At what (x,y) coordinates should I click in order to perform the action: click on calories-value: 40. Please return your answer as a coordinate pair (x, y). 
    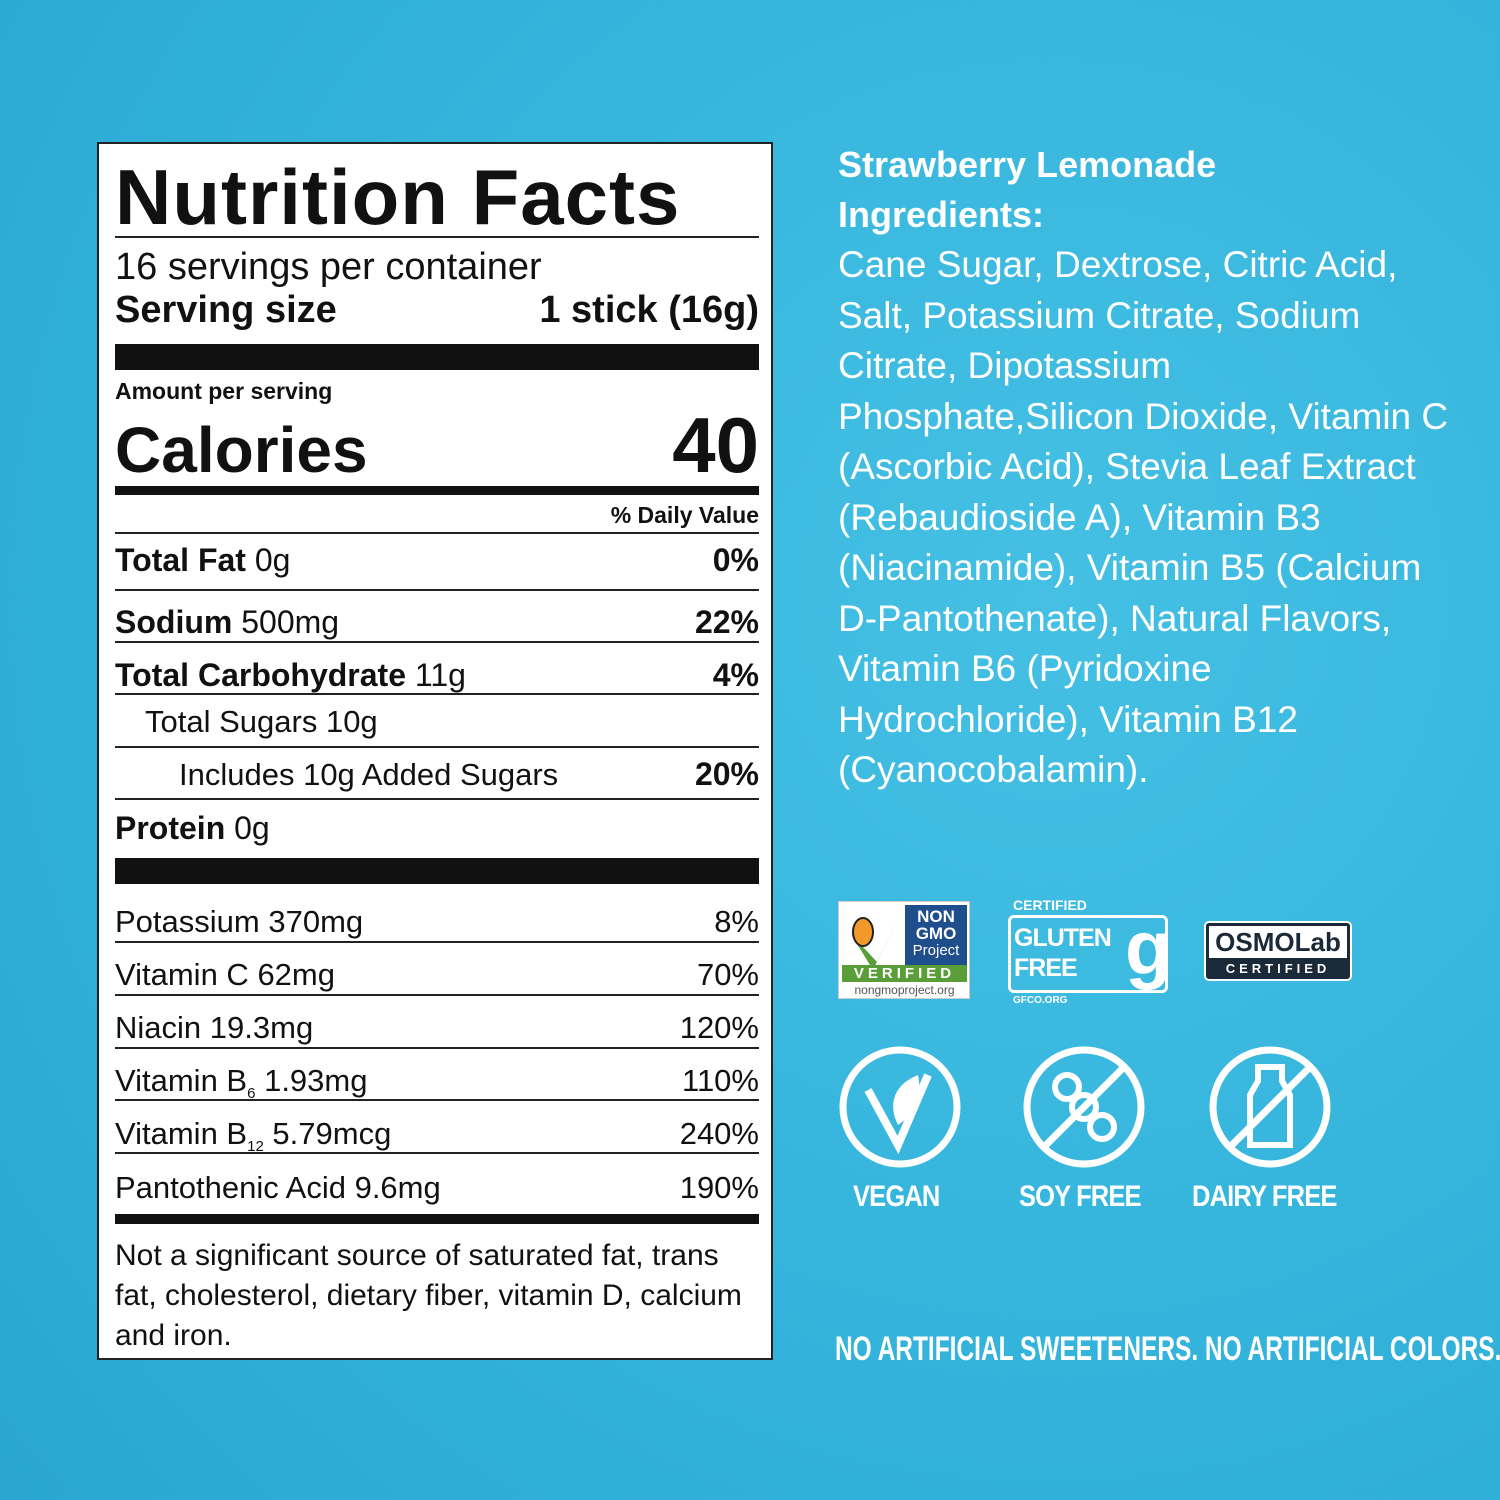
    Looking at the image, I should click on (715, 445).